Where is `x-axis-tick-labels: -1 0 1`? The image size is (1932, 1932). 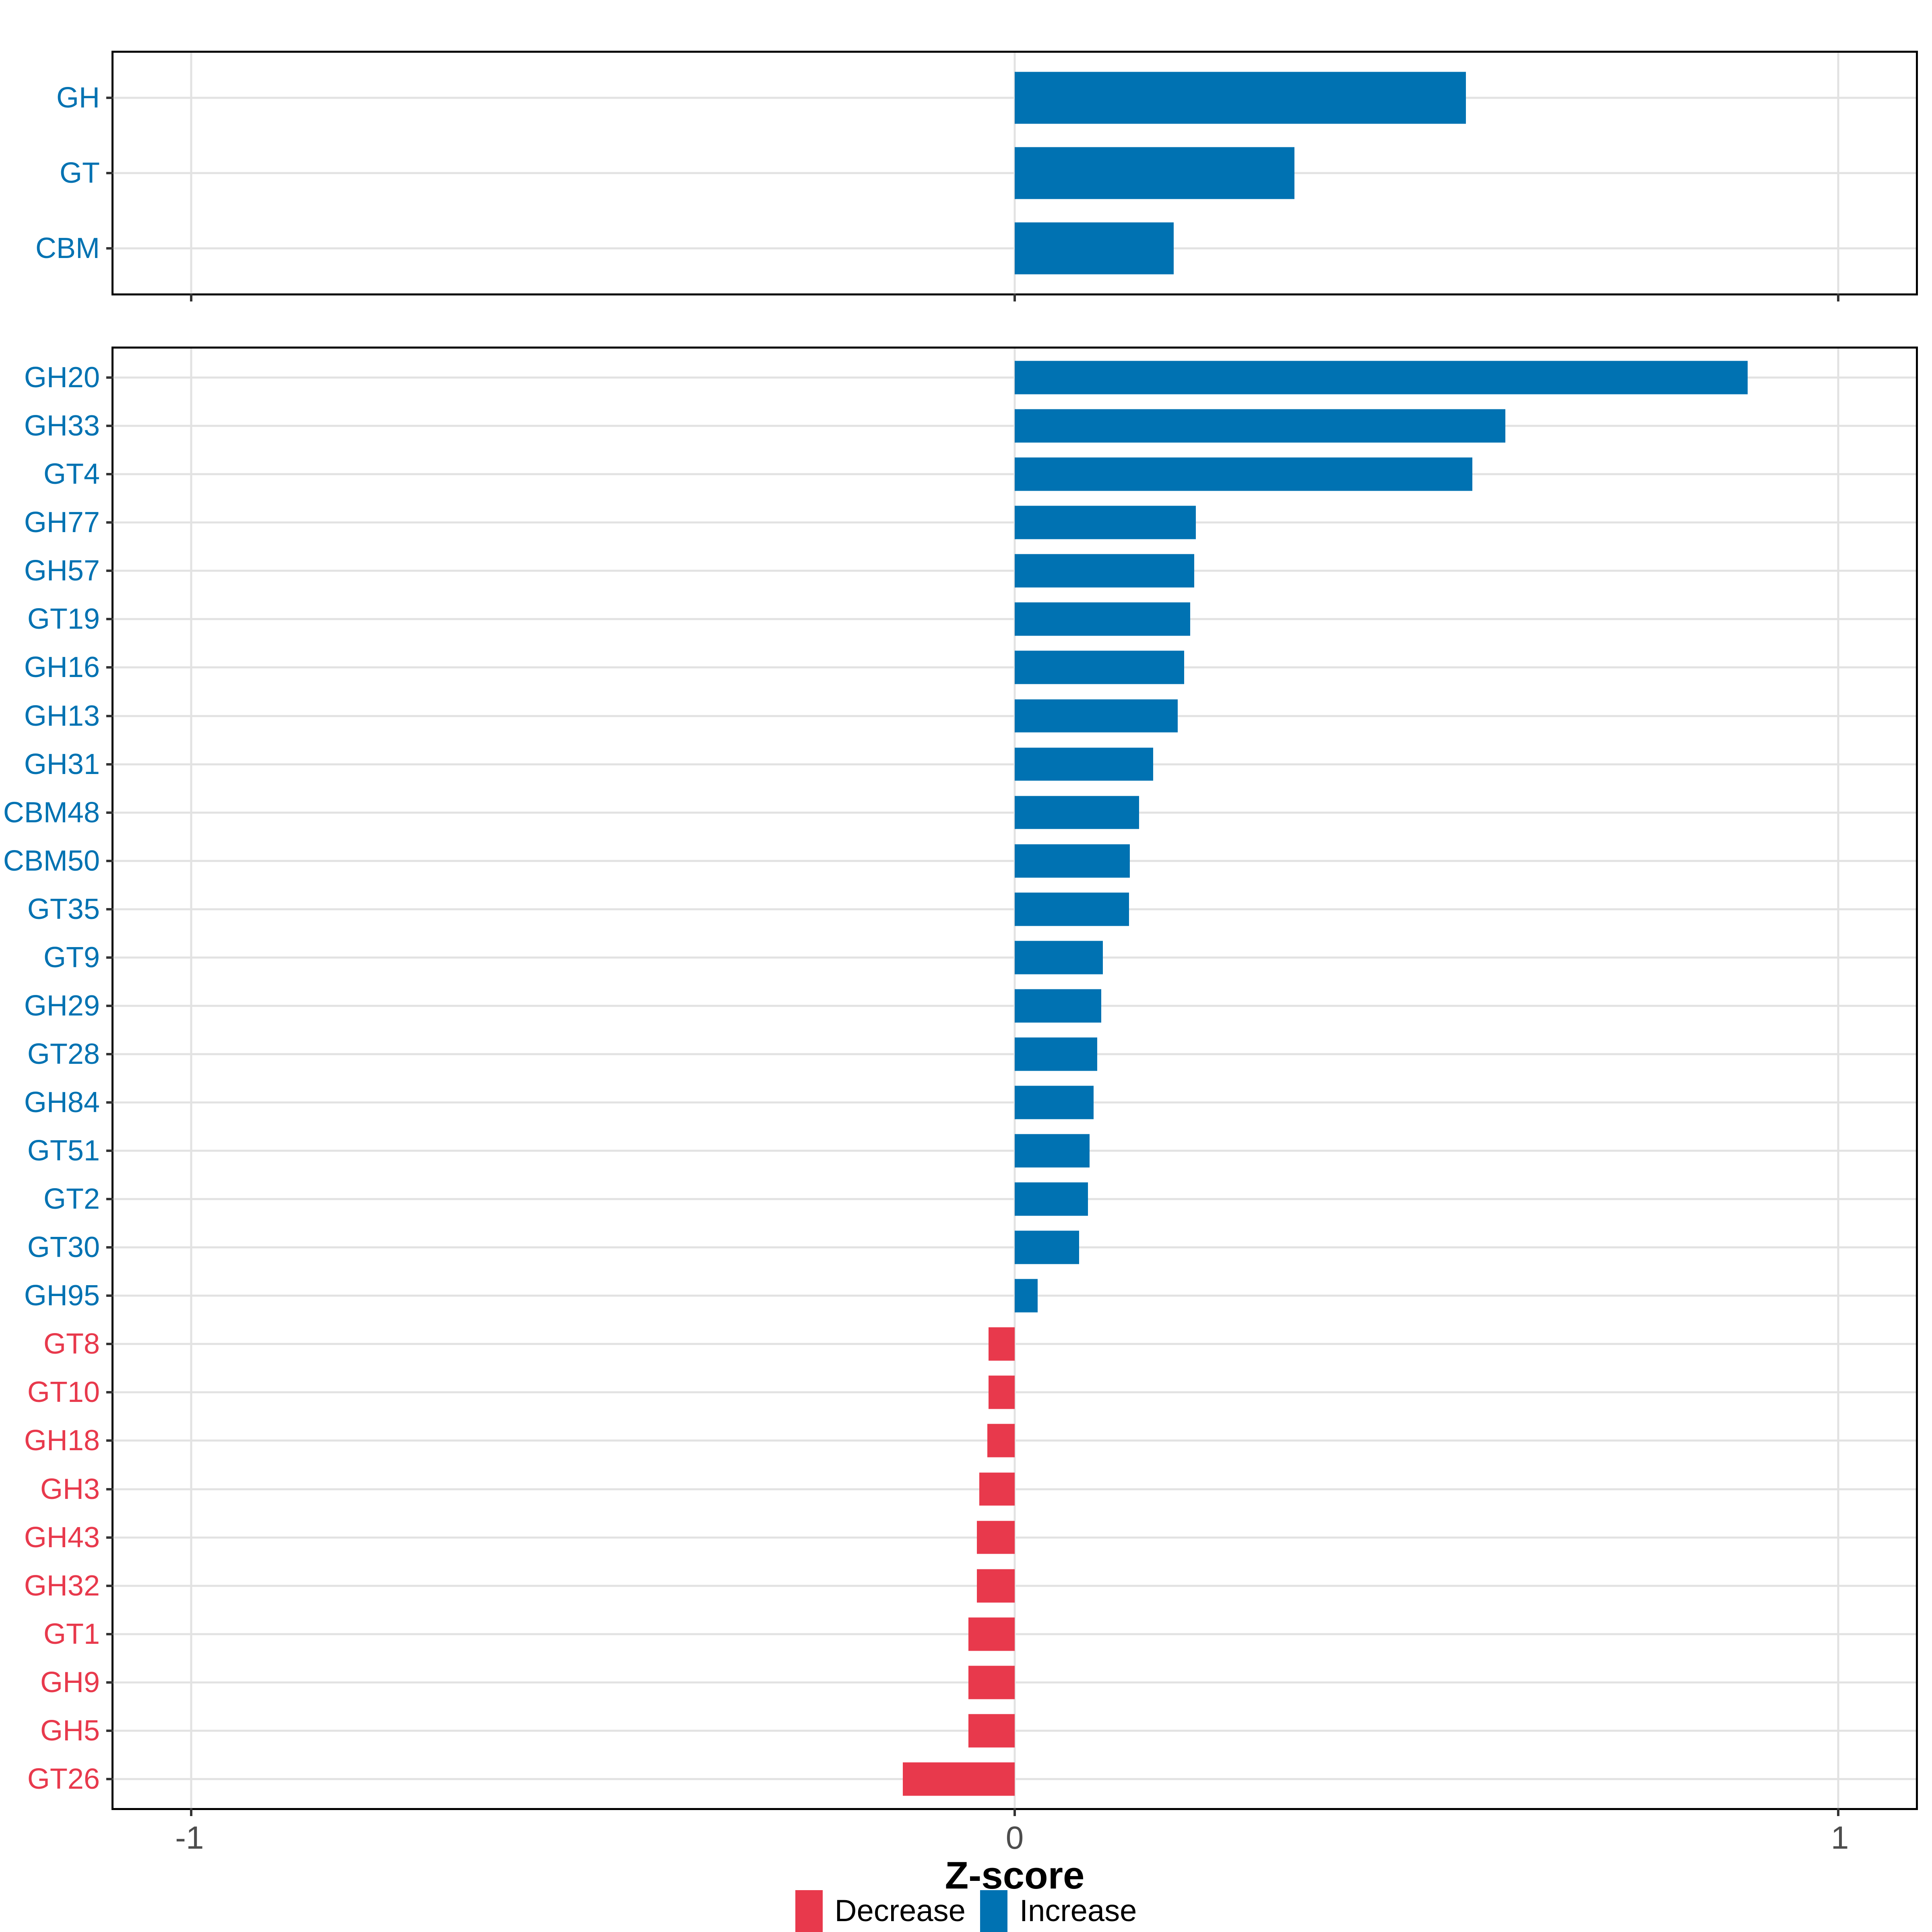 x-axis-tick-labels: -1 0 1 is located at coordinates (1014, 1840).